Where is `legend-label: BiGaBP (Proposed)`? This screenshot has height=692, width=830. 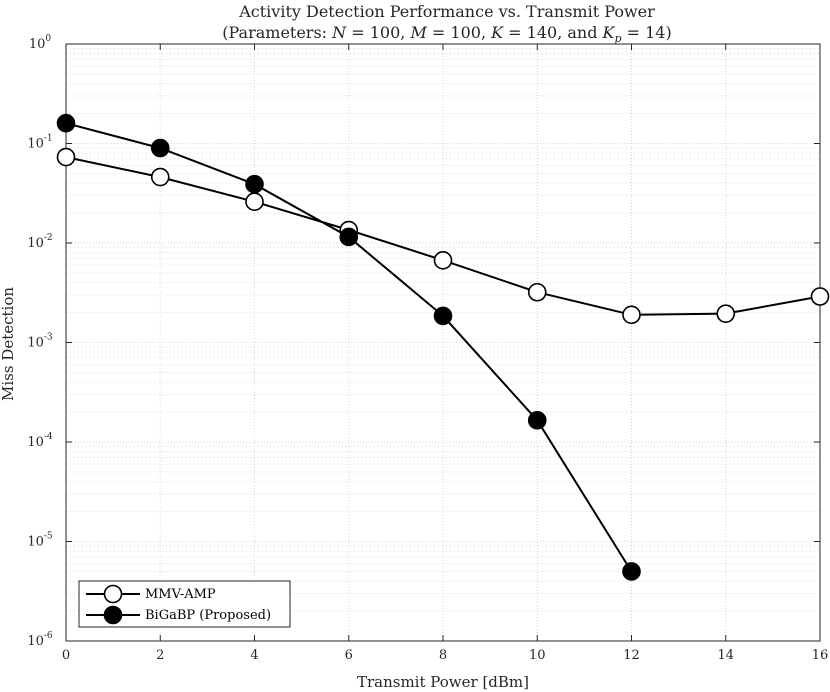
legend-label: BiGaBP (Proposed) is located at coordinates (208, 615).